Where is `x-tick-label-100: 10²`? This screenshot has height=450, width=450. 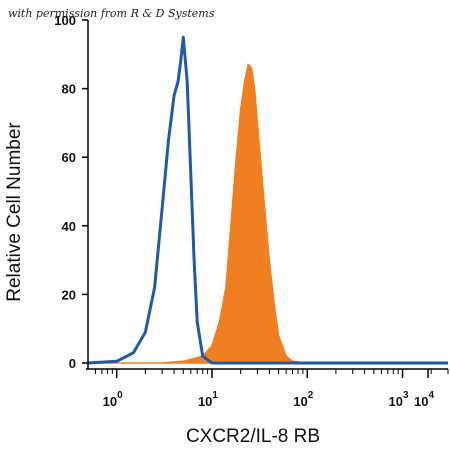
x-tick-label-100: 10² is located at coordinates (303, 399).